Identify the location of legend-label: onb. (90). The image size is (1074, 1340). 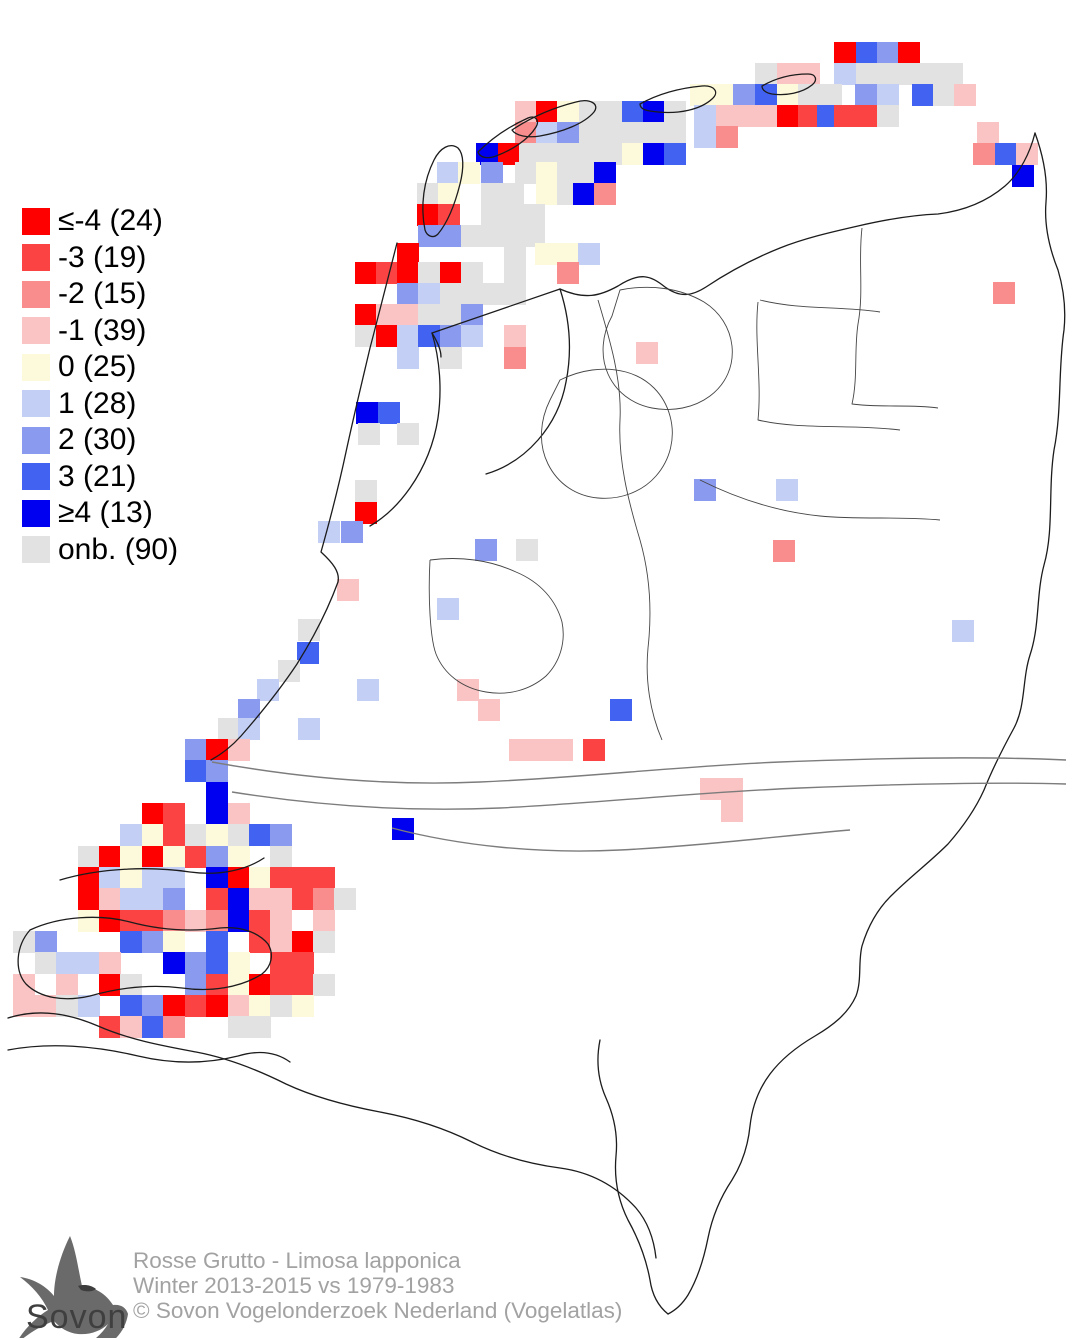
(118, 549).